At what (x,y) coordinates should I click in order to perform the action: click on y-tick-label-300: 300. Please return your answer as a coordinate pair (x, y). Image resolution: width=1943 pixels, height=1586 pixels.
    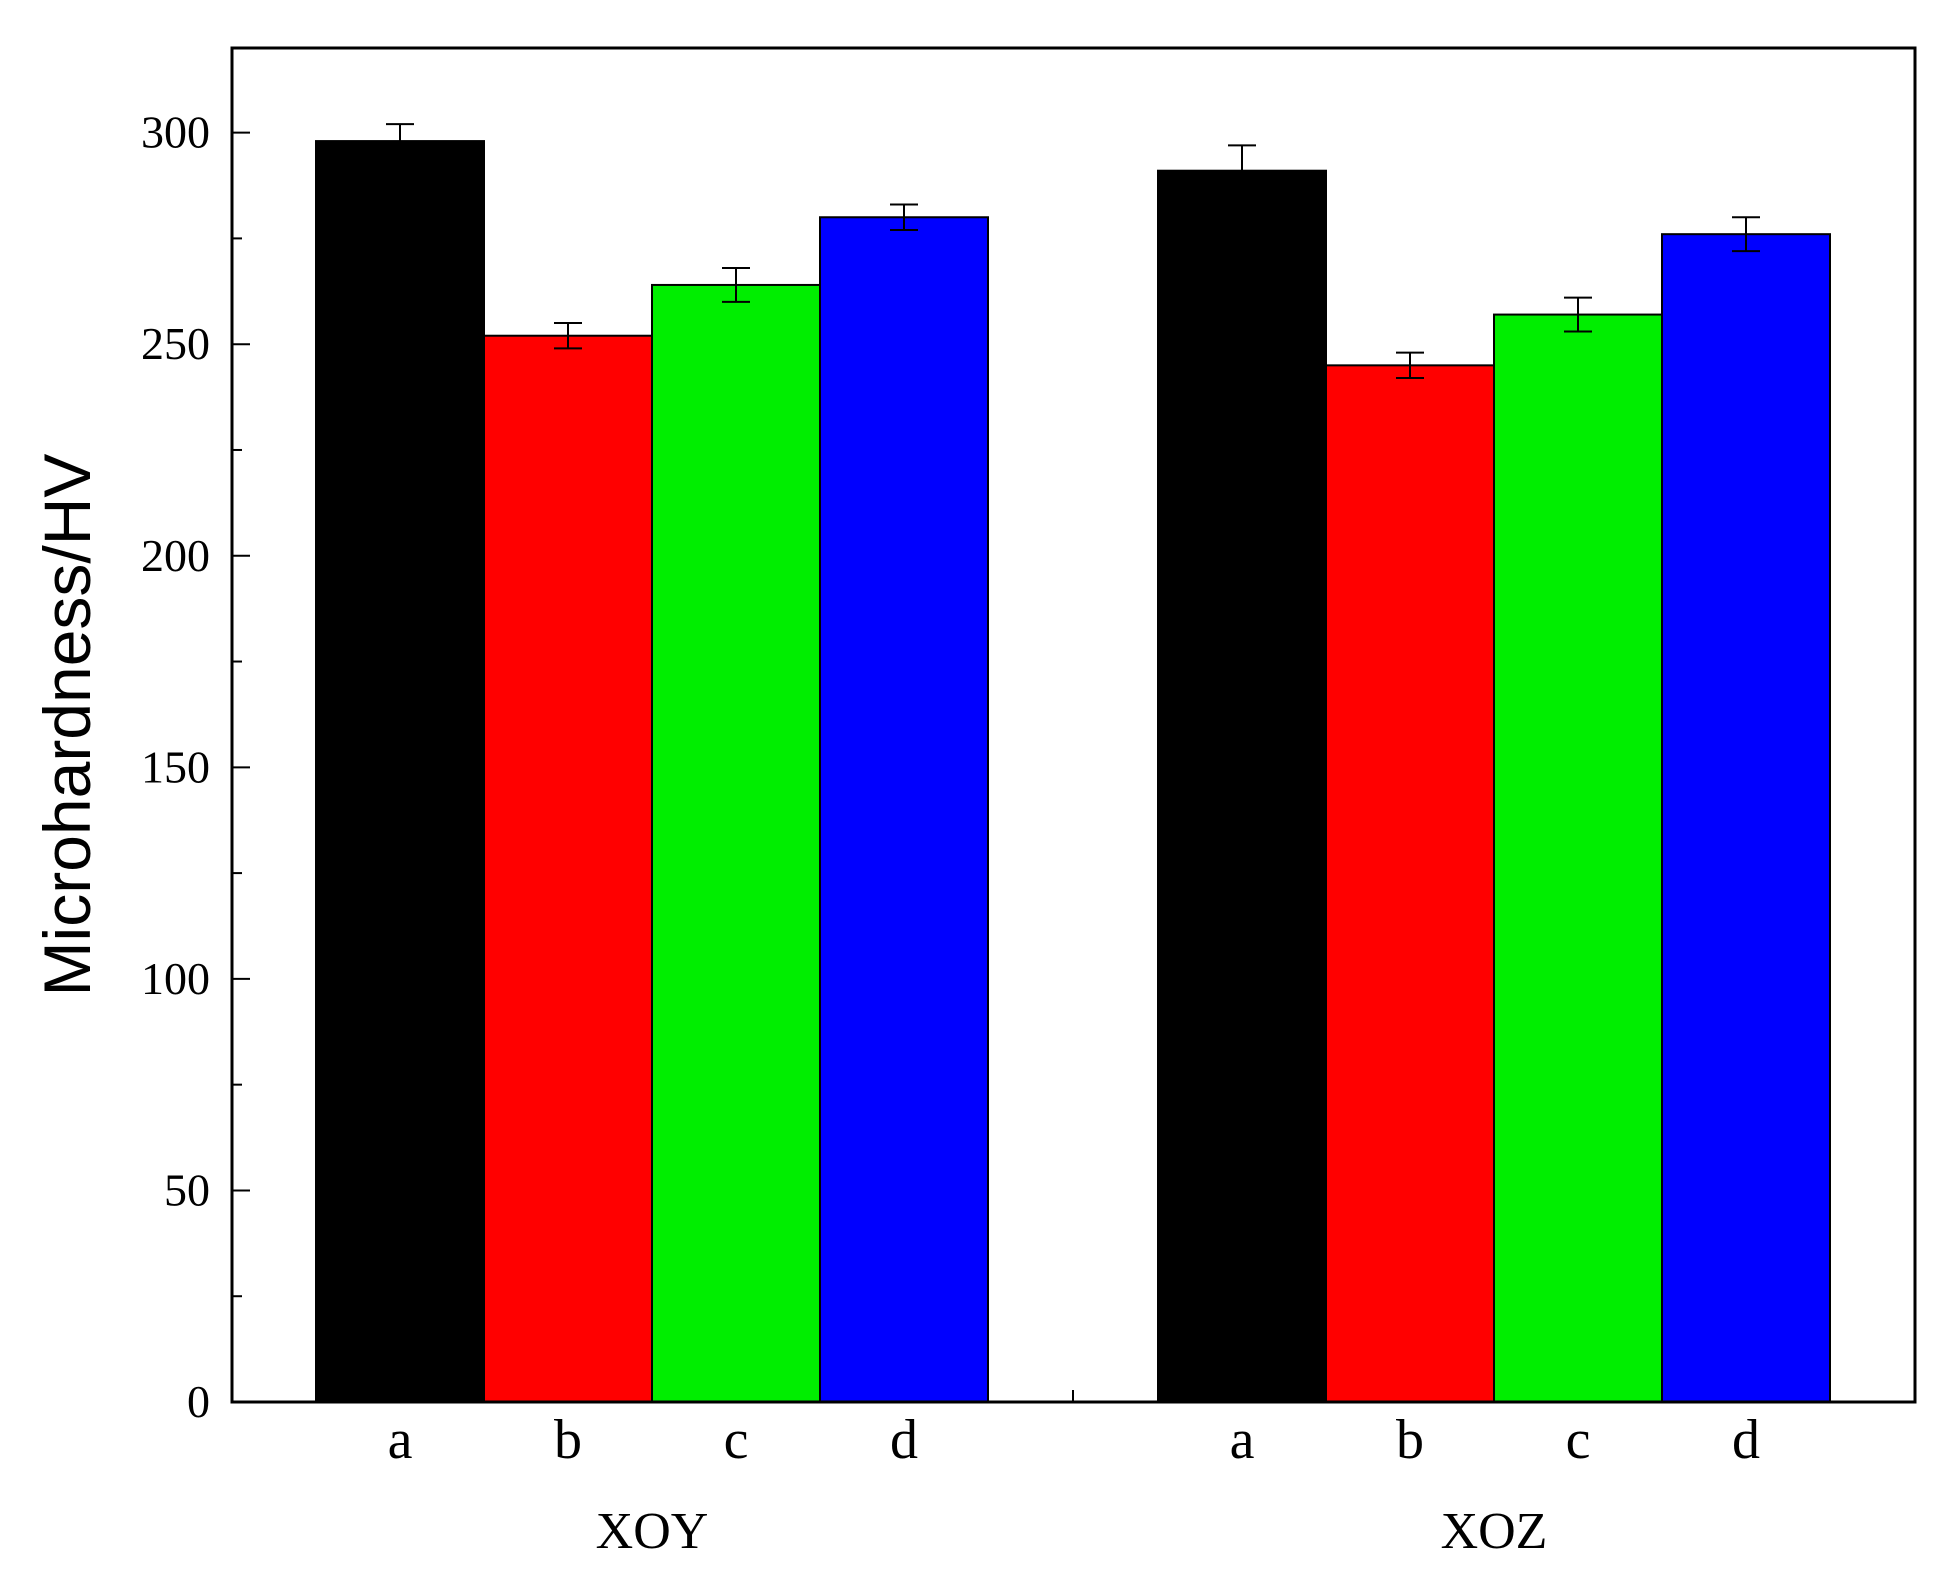
    Looking at the image, I should click on (175, 132).